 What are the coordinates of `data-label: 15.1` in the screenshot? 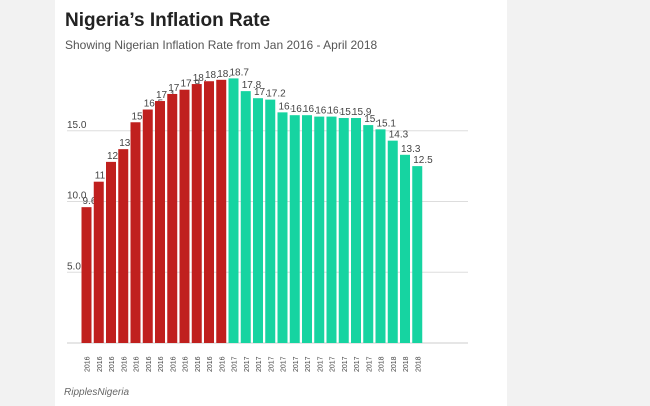 It's located at (387, 123).